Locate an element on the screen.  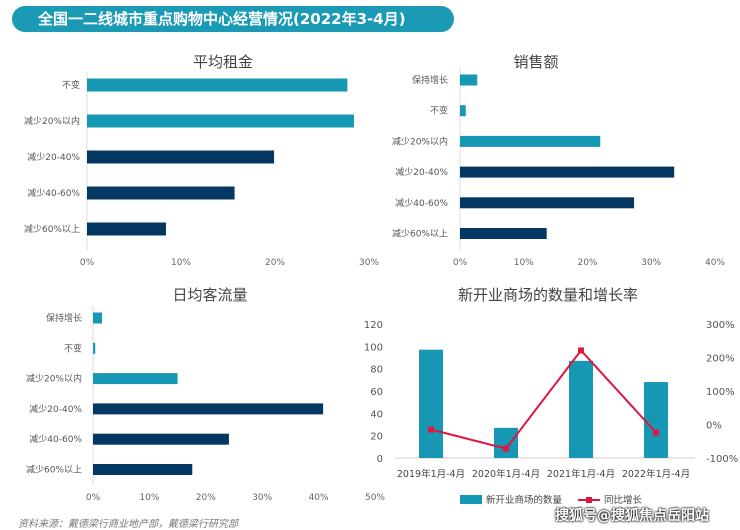
source-note: 资料来源：戴德梁行商业地产部，戴德梁行研究部 is located at coordinates (128, 524).